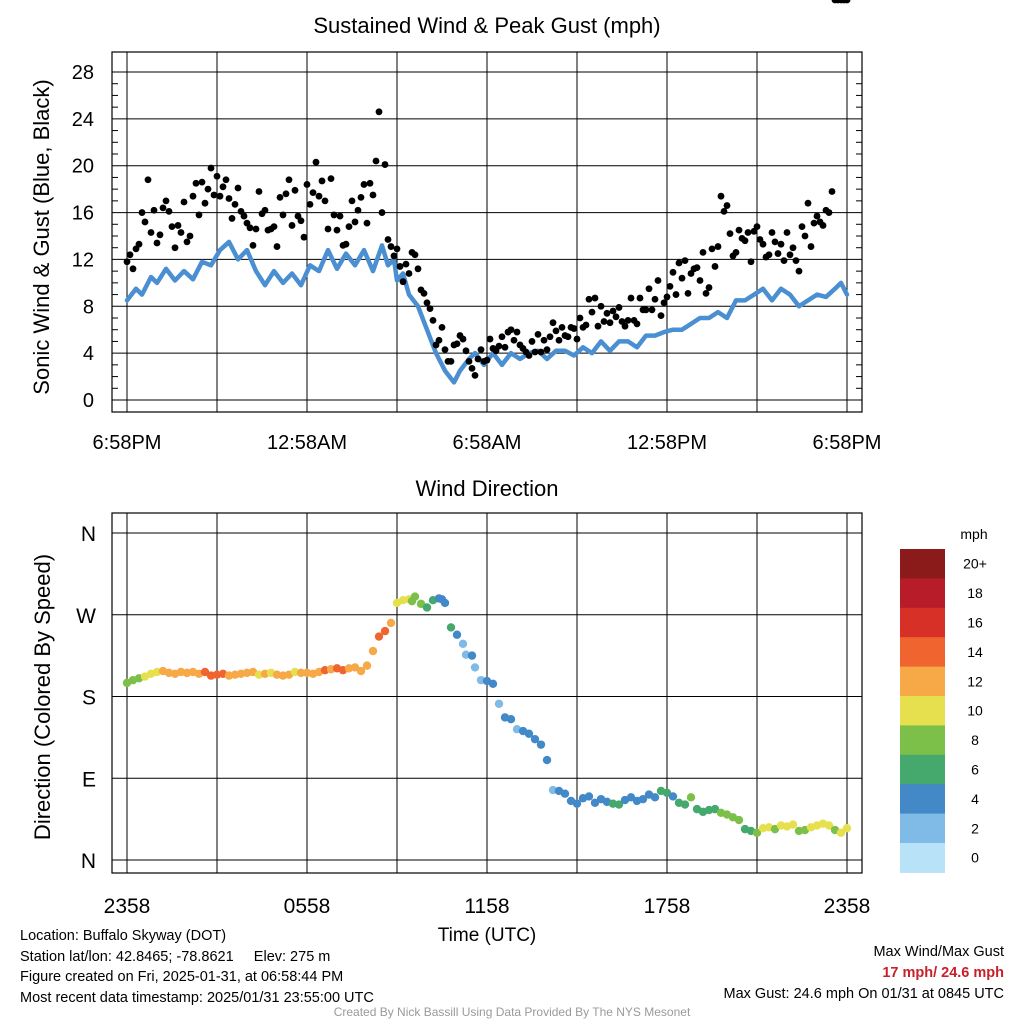 The width and height of the screenshot is (1024, 1024). Describe the element at coordinates (487, 443) in the screenshot. I see `x-tick-label: 6:58AM` at that location.